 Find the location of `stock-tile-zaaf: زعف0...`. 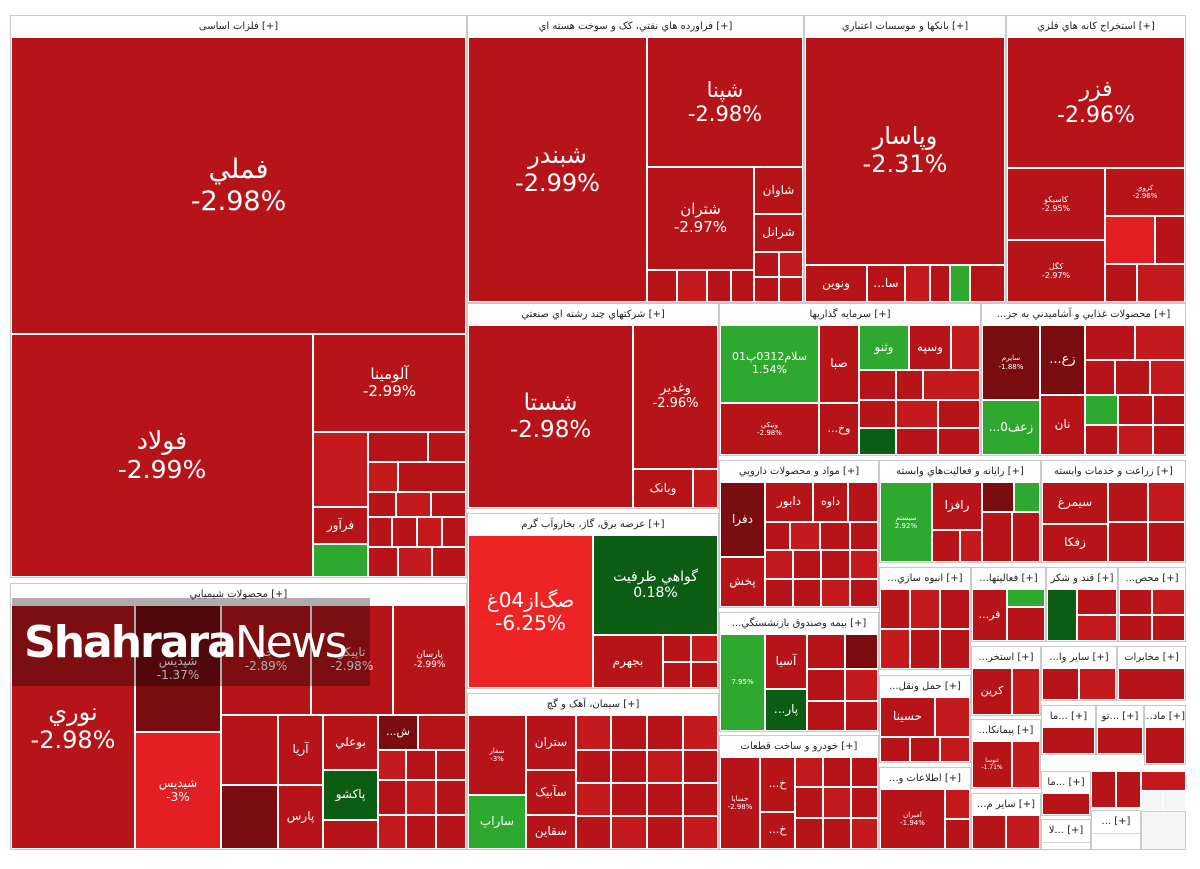

stock-tile-zaaf: زعف0... is located at coordinates (1011, 427).